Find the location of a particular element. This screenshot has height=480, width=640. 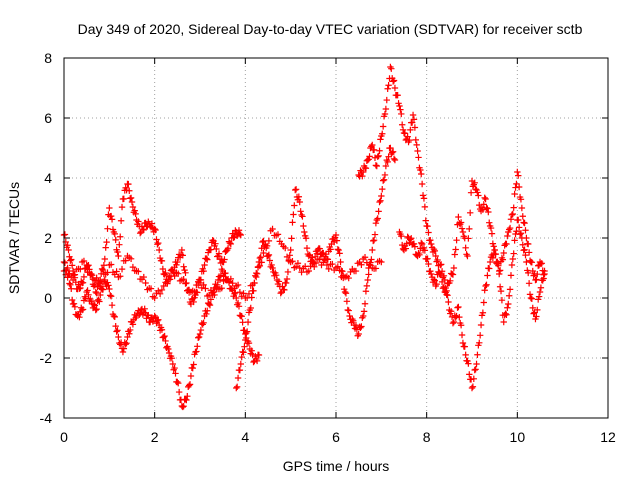

y-tick-label: -2 is located at coordinates (46, 358).